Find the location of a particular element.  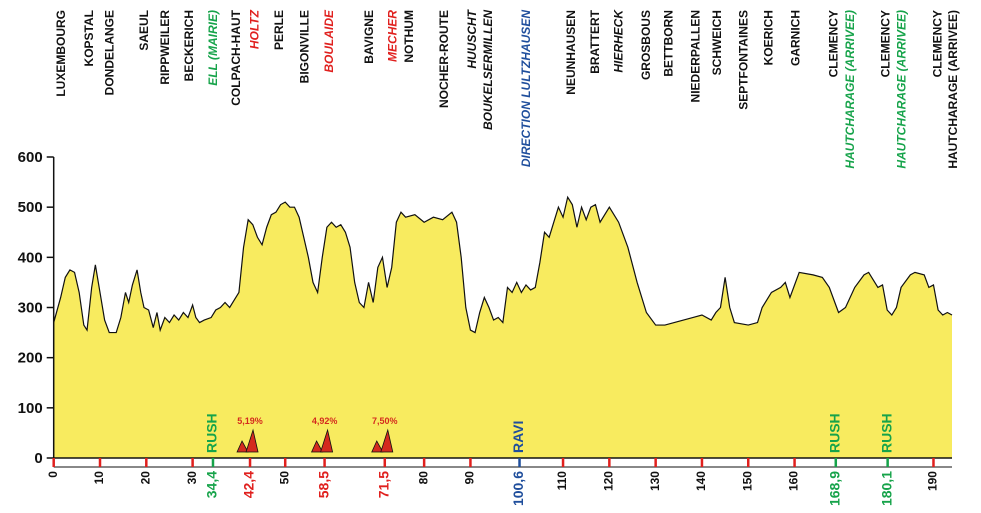

x-tick-label: 0 is located at coordinates (53, 474).